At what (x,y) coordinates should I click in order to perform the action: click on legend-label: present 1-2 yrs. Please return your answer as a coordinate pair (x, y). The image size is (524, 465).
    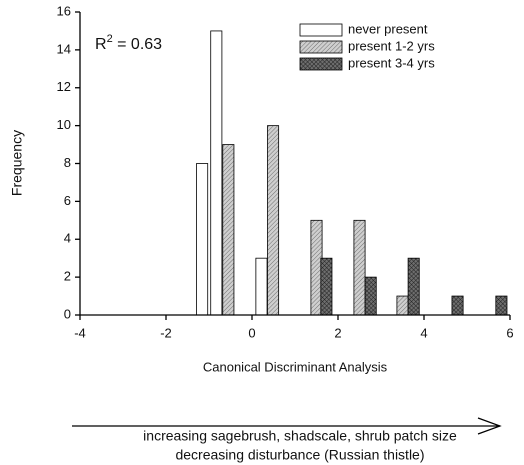
    Looking at the image, I should click on (391, 45).